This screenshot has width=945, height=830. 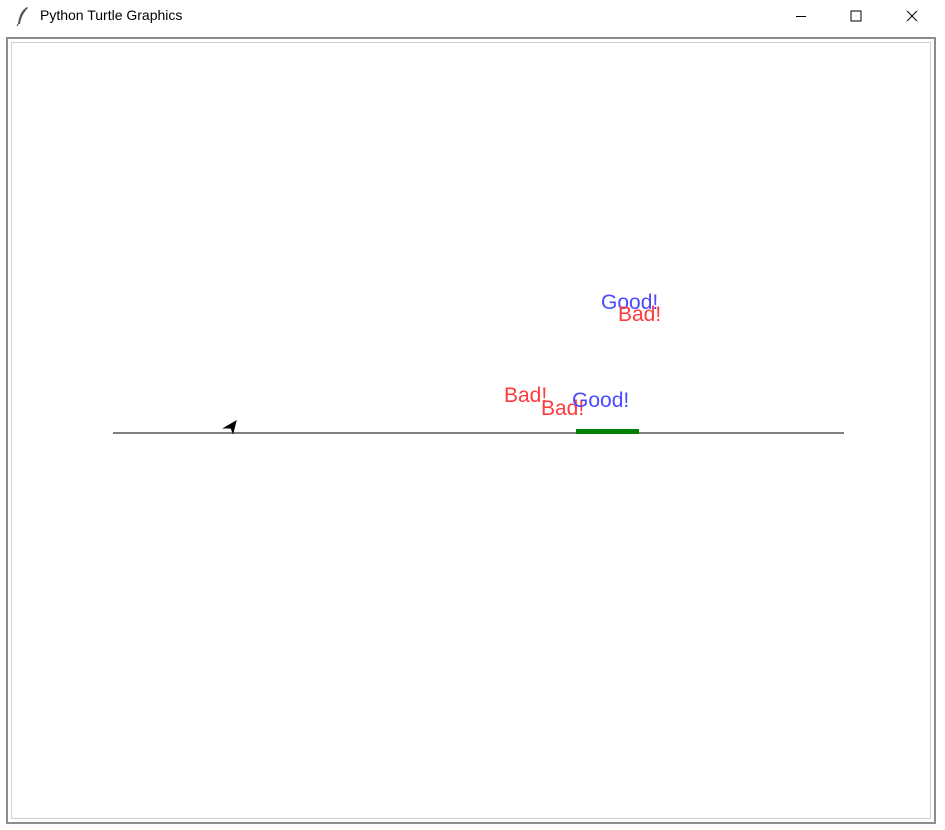 I want to click on minimize-button, so click(x=801, y=16).